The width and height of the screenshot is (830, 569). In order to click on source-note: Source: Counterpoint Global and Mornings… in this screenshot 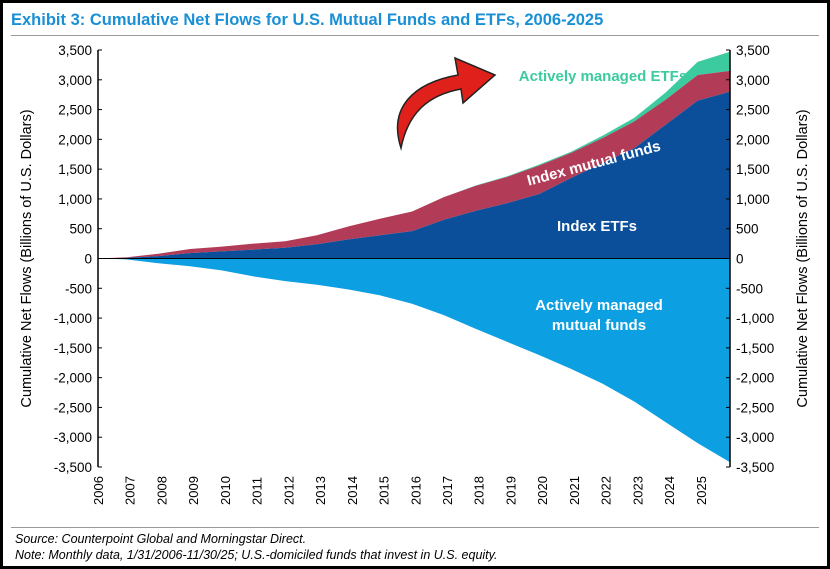, I will do `click(161, 539)`.